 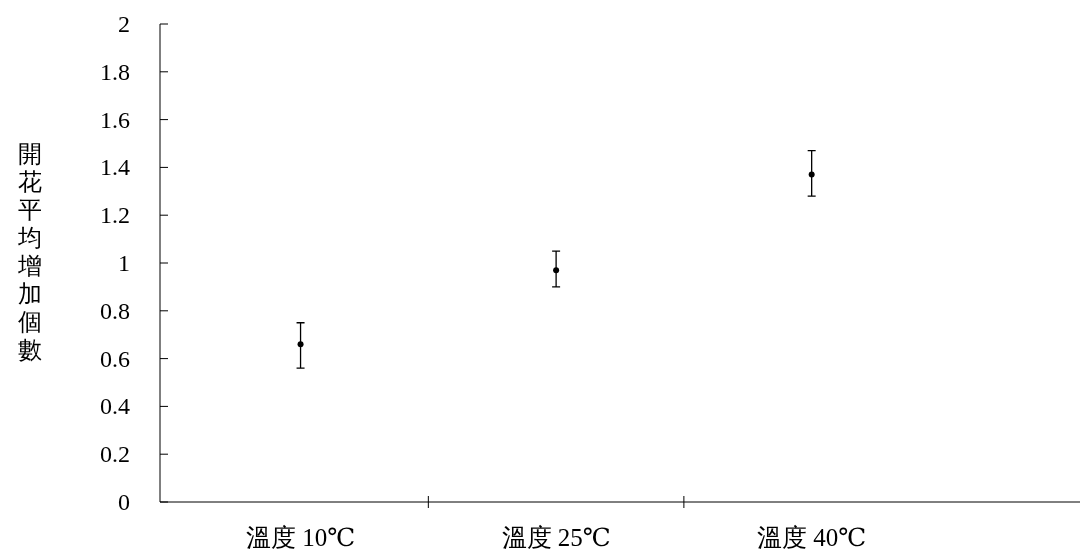 I want to click on x-tick-label: 溫度 40℃, so click(x=812, y=537).